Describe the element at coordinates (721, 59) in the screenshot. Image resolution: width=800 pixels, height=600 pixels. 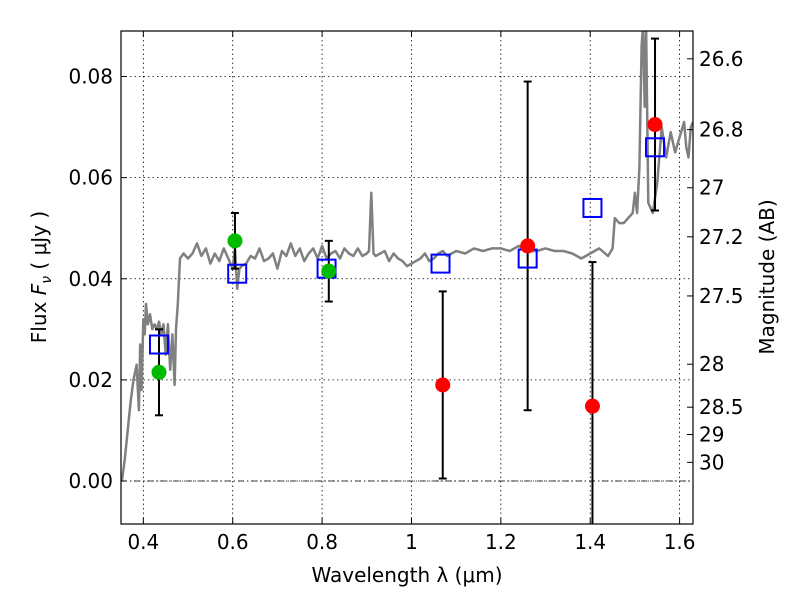
I see `magnitude-tick-label: 26.6` at that location.